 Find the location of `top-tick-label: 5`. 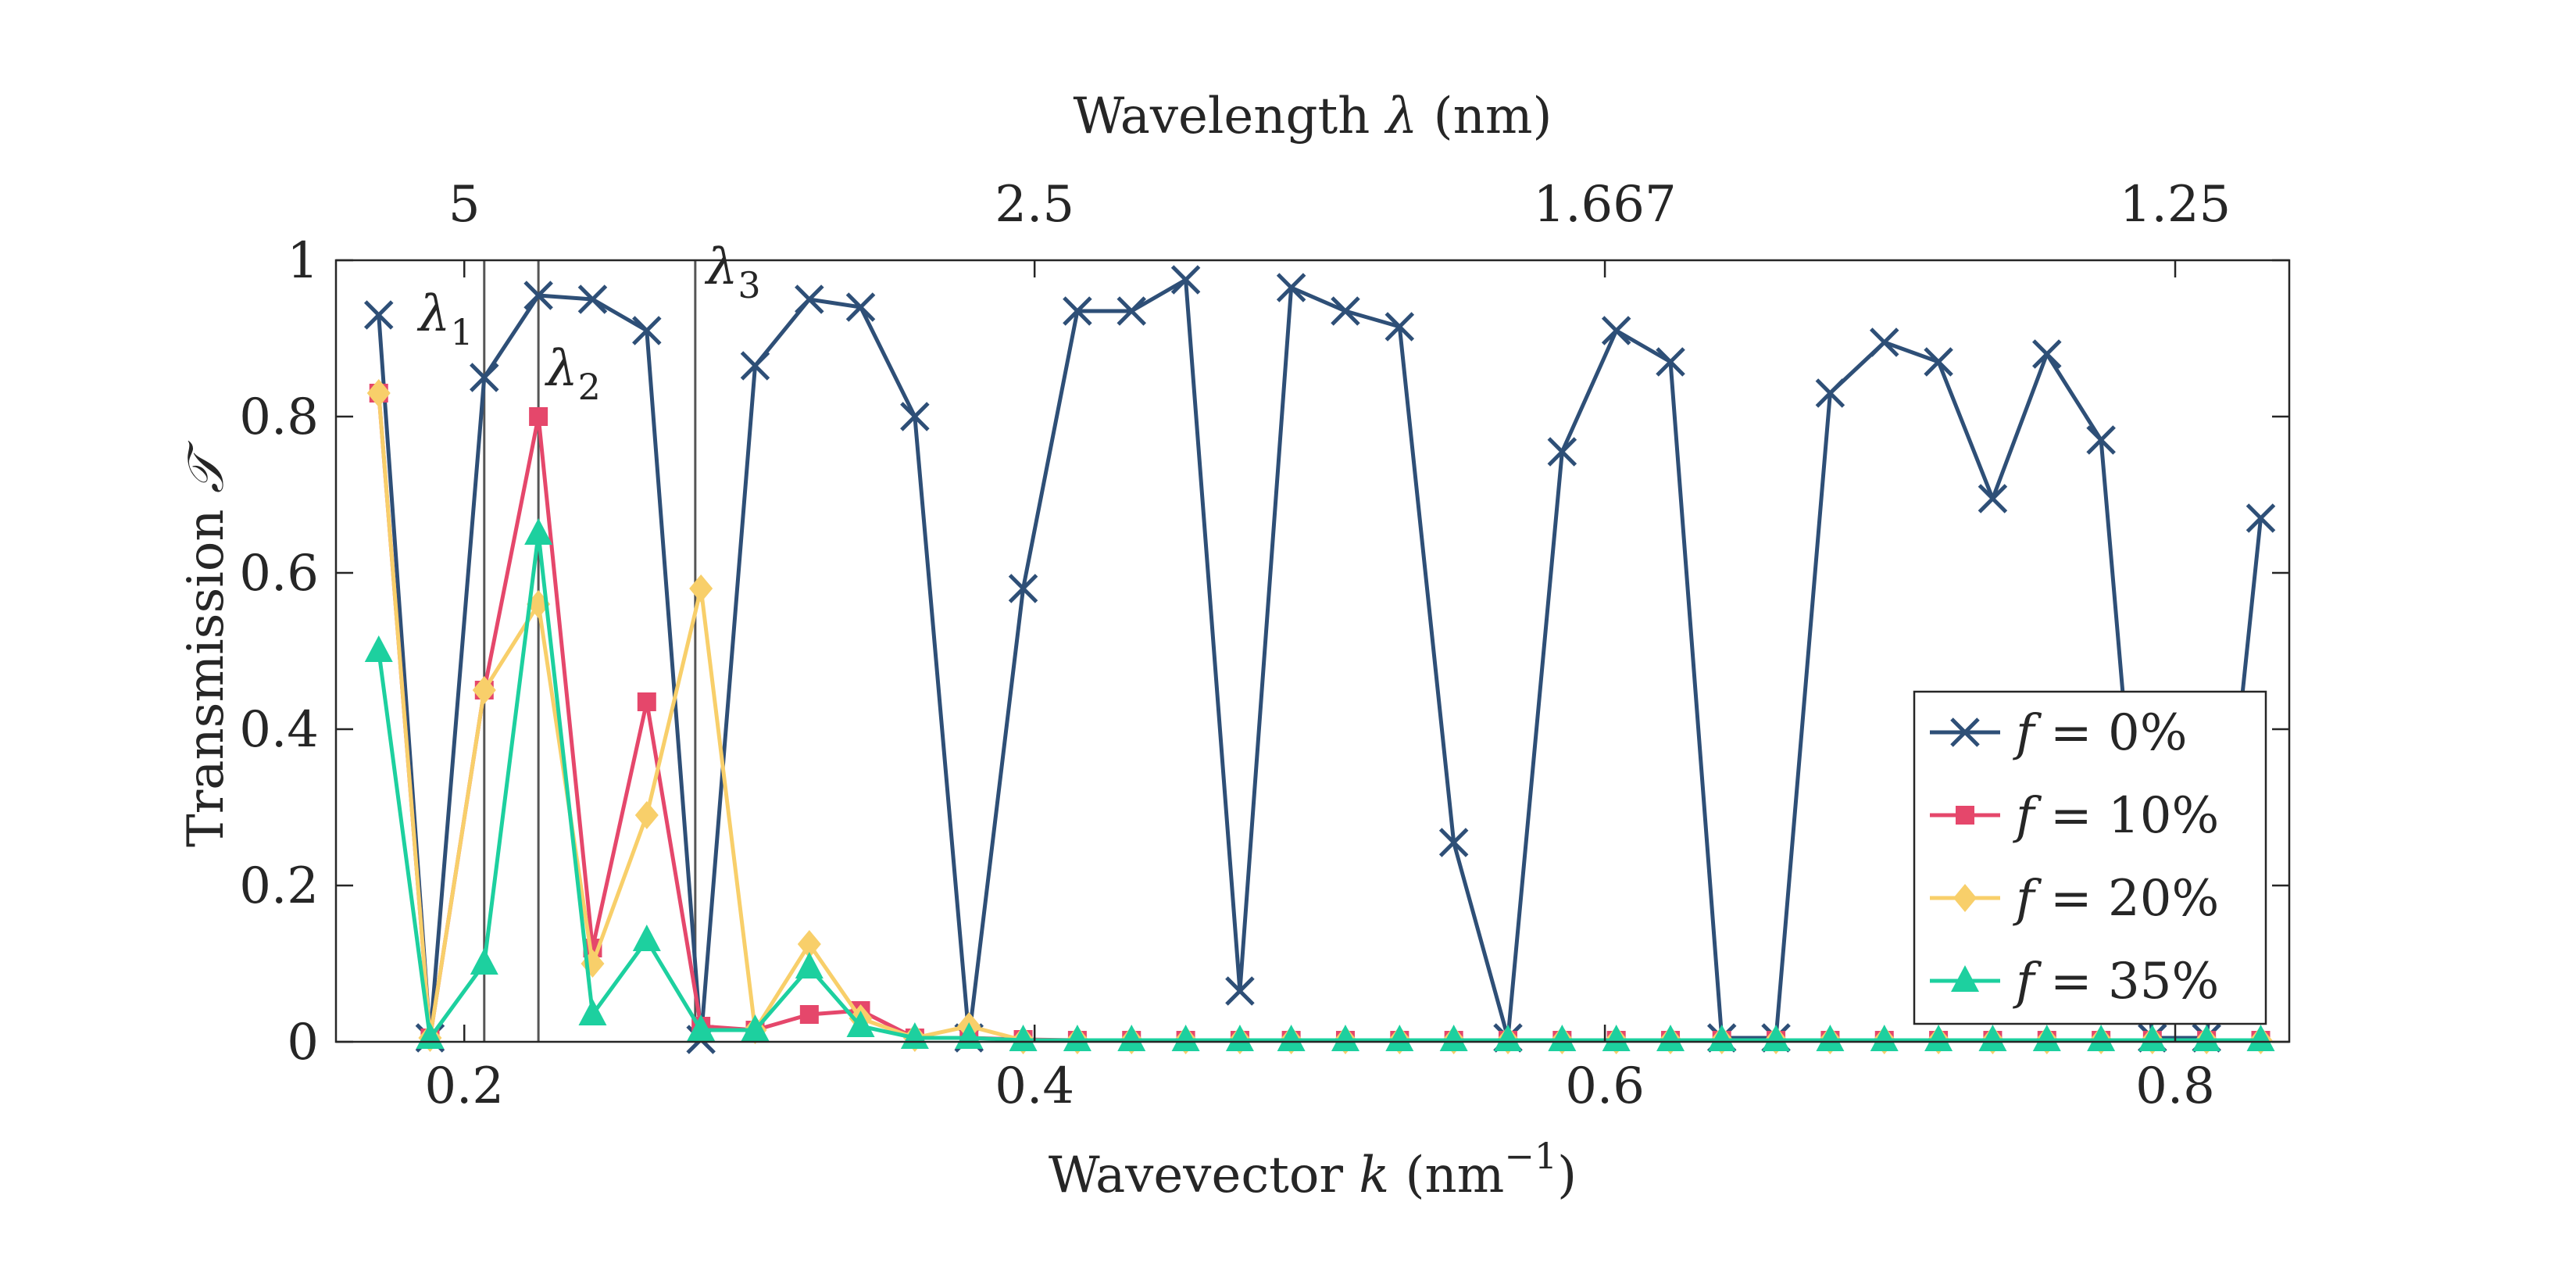

top-tick-label: 5 is located at coordinates (465, 205).